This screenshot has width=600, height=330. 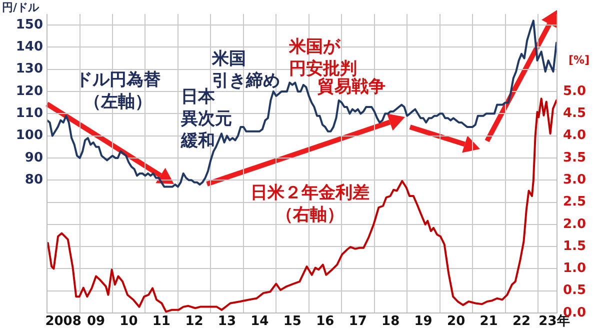 What do you see at coordinates (29, 69) in the screenshot?
I see `y-tick-label: 130` at bounding box center [29, 69].